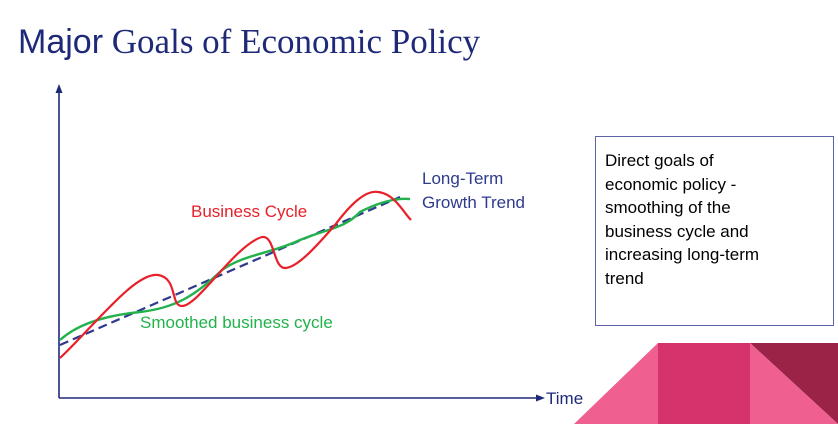 The height and width of the screenshot is (424, 838). What do you see at coordinates (624, 278) in the screenshot?
I see `info-line: trend` at bounding box center [624, 278].